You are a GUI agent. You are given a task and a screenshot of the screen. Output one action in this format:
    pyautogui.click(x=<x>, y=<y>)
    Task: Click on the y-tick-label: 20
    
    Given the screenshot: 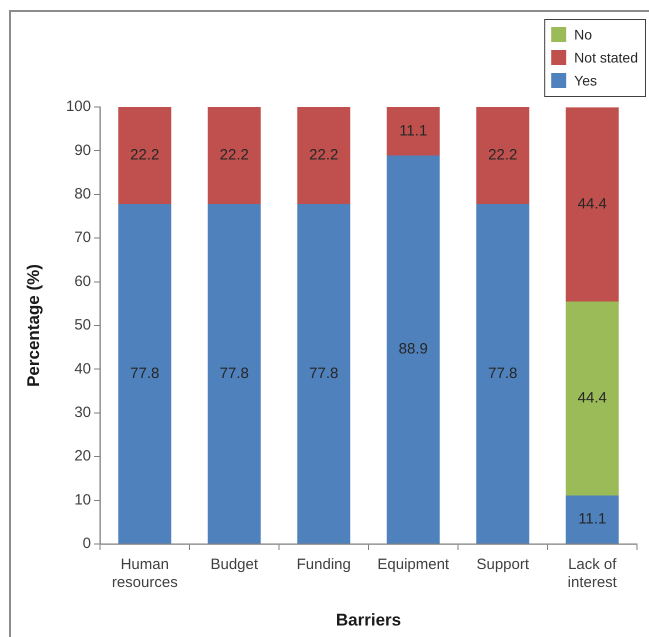 What is the action you would take?
    pyautogui.click(x=82, y=456)
    